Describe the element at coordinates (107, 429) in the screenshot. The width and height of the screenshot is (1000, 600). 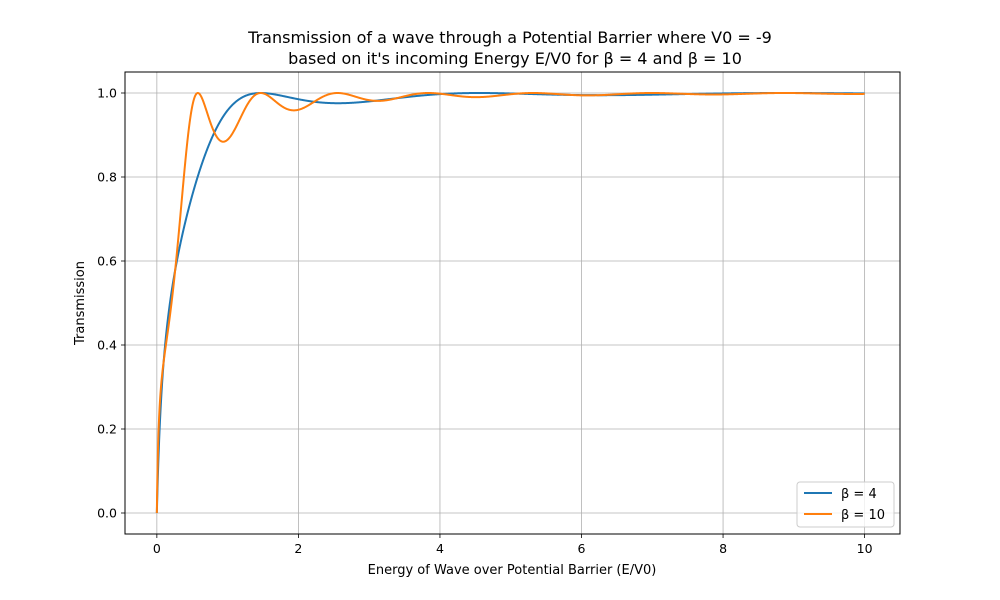
I see `y-tick-label: 0.2` at that location.